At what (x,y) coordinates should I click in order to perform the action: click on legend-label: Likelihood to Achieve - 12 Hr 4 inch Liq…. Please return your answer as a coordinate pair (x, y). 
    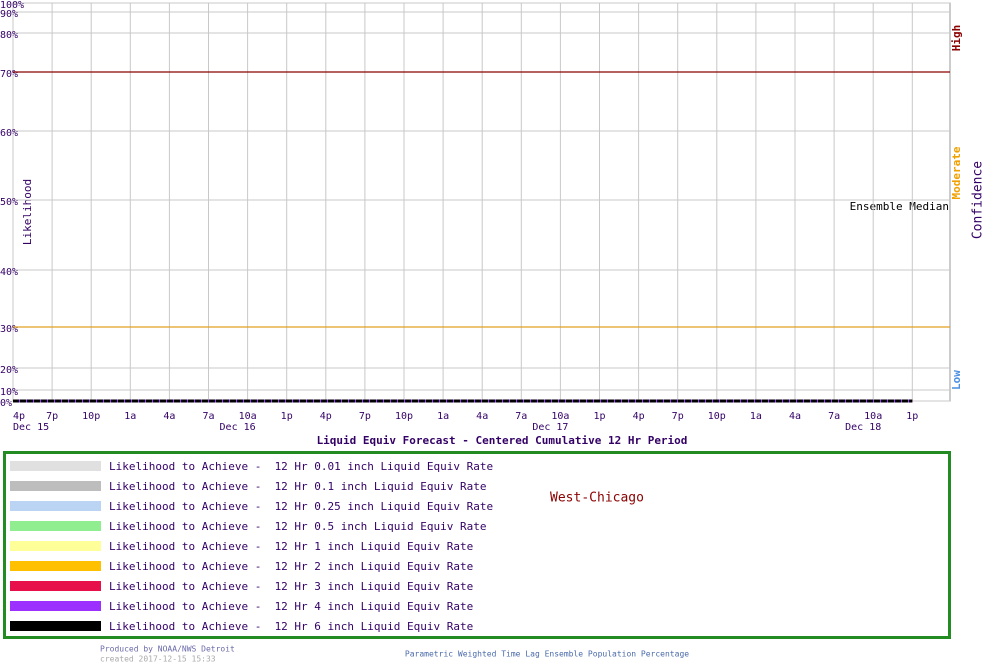
    Looking at the image, I should click on (291, 606).